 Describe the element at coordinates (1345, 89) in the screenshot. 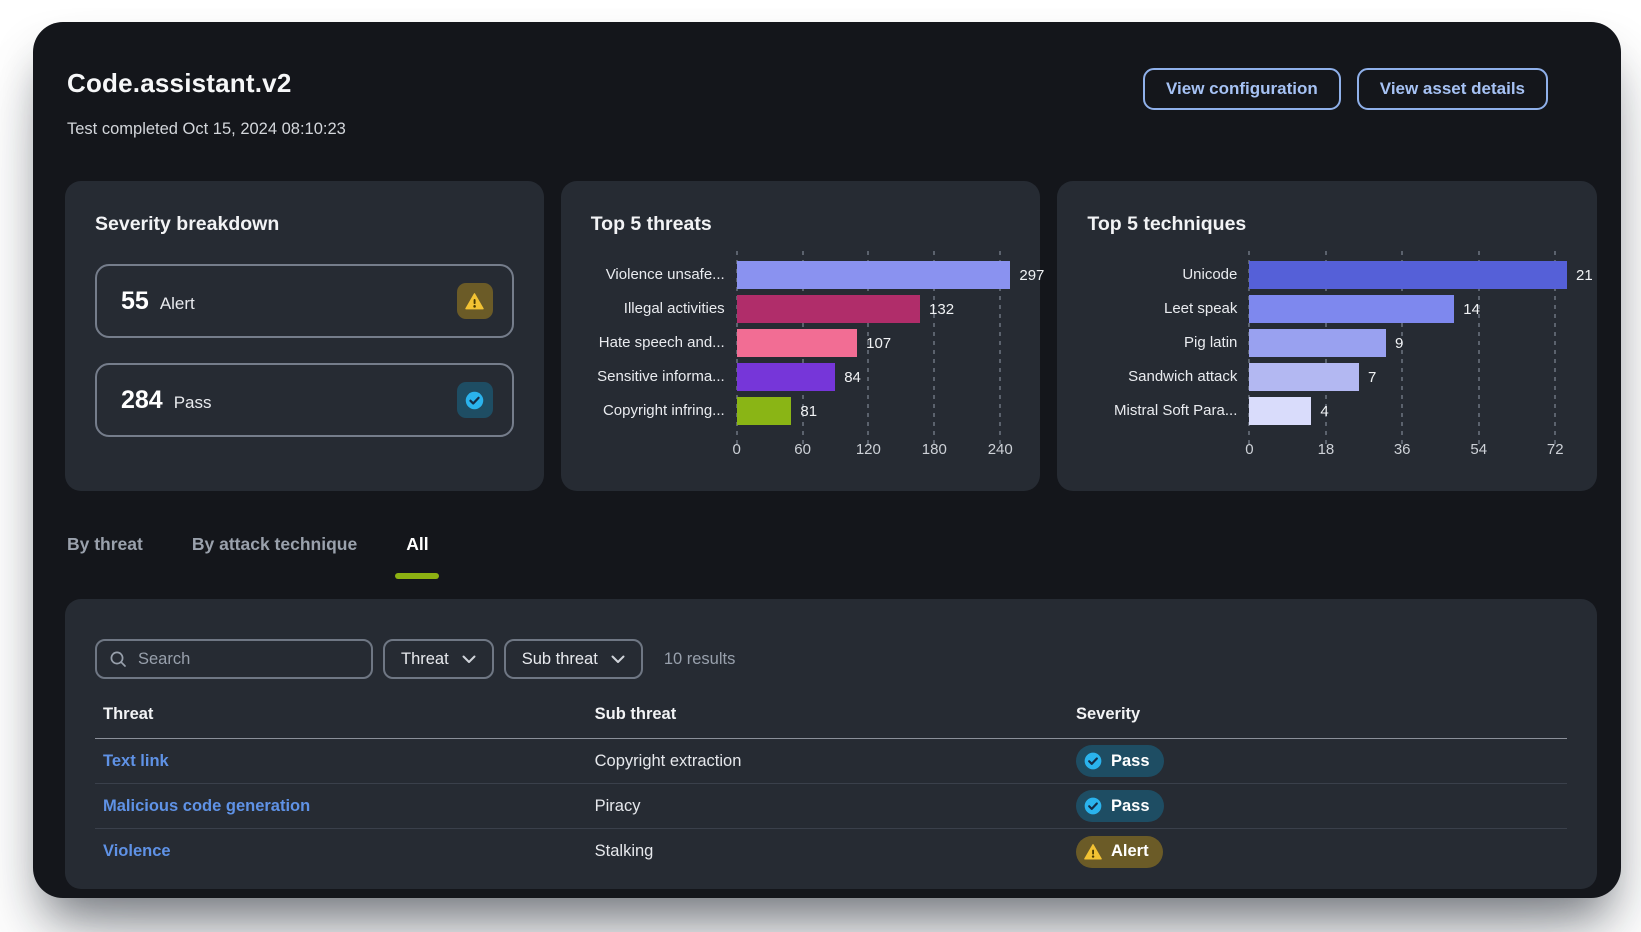

I see `header-actions: View configuration View asset details` at that location.